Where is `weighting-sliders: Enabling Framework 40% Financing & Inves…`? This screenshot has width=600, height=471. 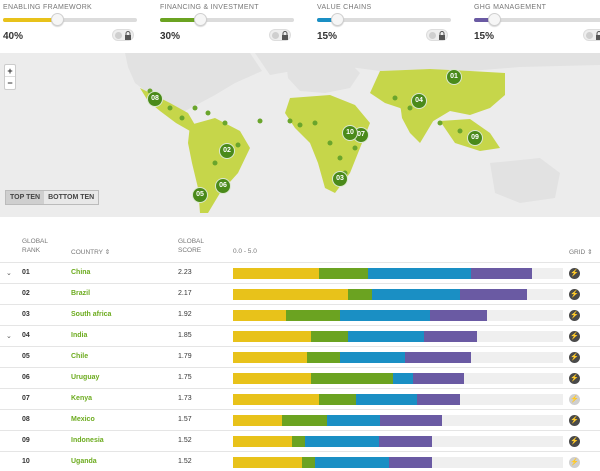 weighting-sliders: Enabling Framework 40% Financing & Inves… is located at coordinates (300, 26).